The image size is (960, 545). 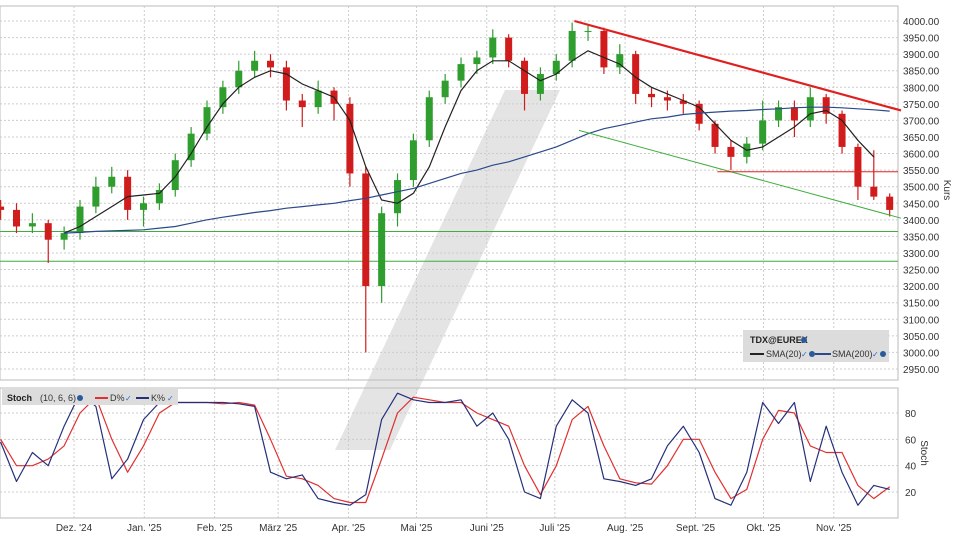 What do you see at coordinates (58, 398) in the screenshot?
I see `stoch-params: (10, 6, 6)` at bounding box center [58, 398].